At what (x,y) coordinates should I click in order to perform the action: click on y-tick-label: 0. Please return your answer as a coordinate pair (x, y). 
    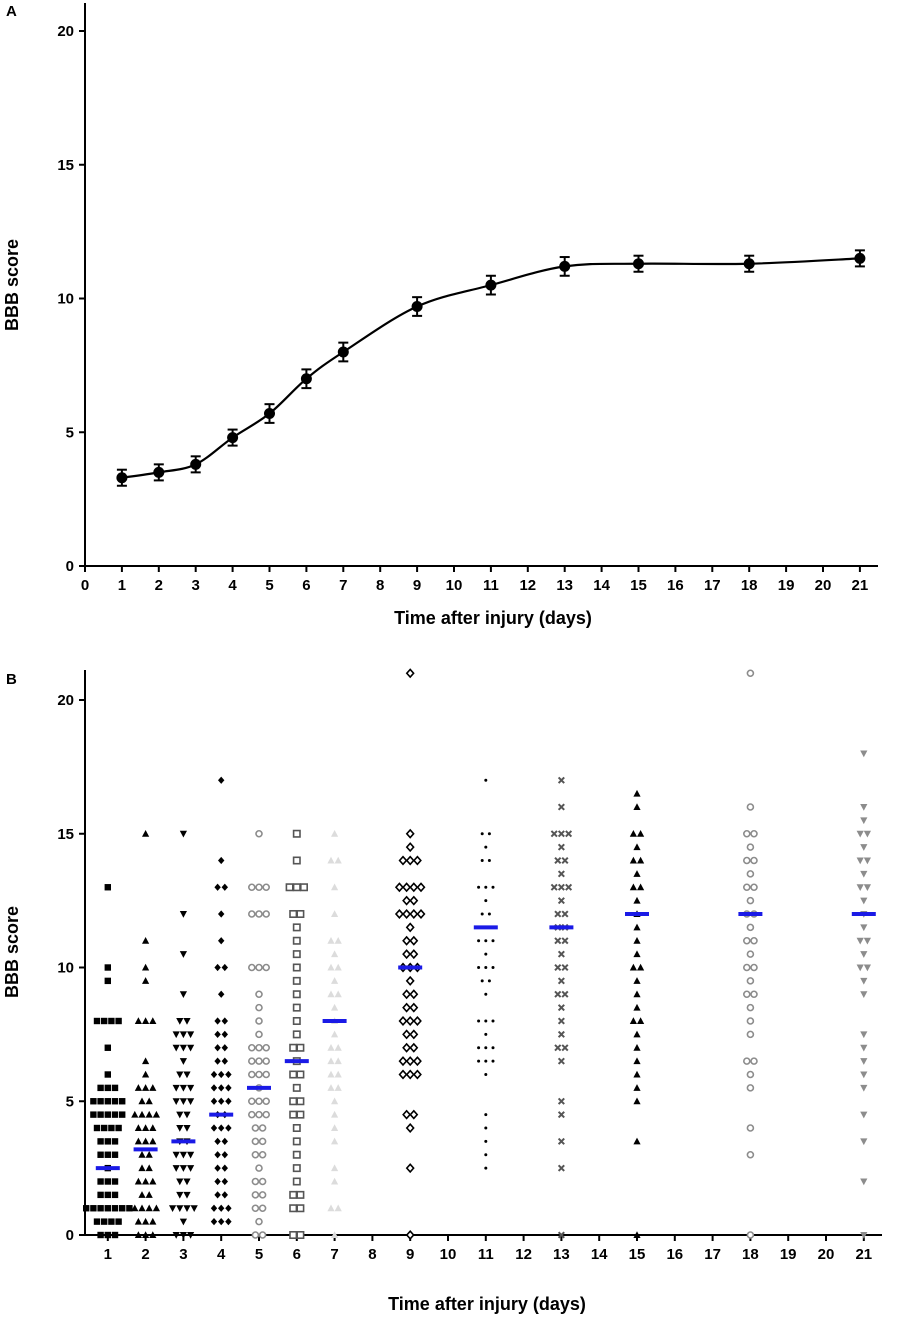
    Looking at the image, I should click on (70, 566).